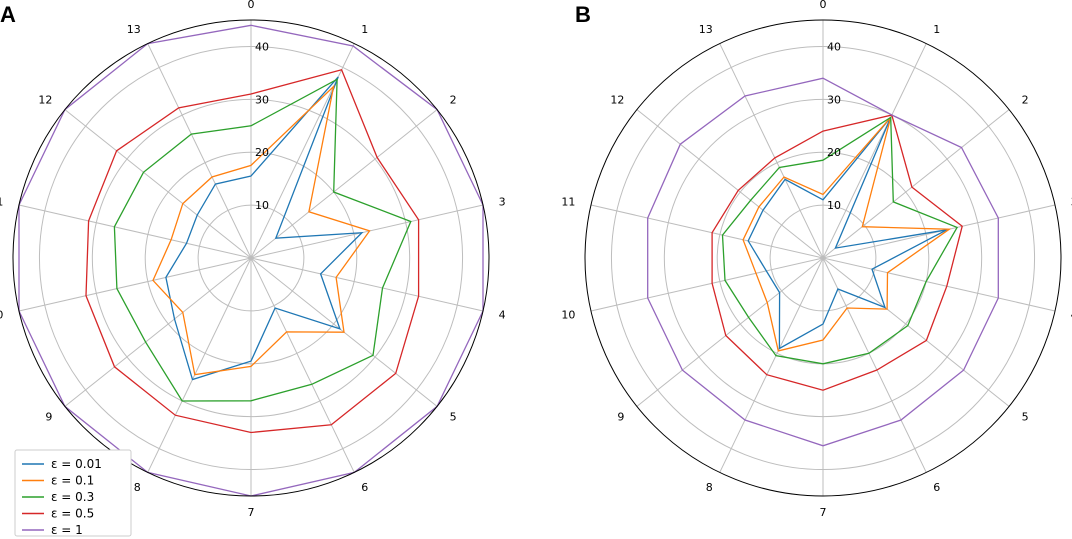  What do you see at coordinates (72, 481) in the screenshot?
I see `legend-item-label: ε = 0.1` at bounding box center [72, 481].